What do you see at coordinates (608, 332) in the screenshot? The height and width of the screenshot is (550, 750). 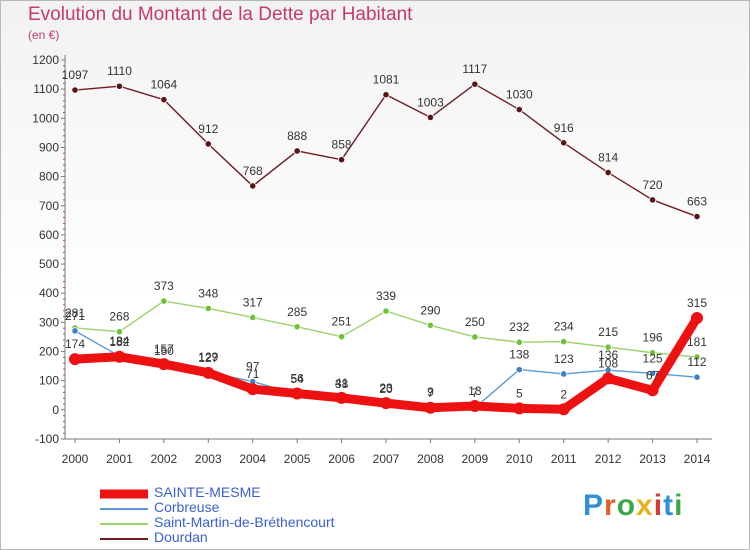 I see `data-label: 215` at bounding box center [608, 332].